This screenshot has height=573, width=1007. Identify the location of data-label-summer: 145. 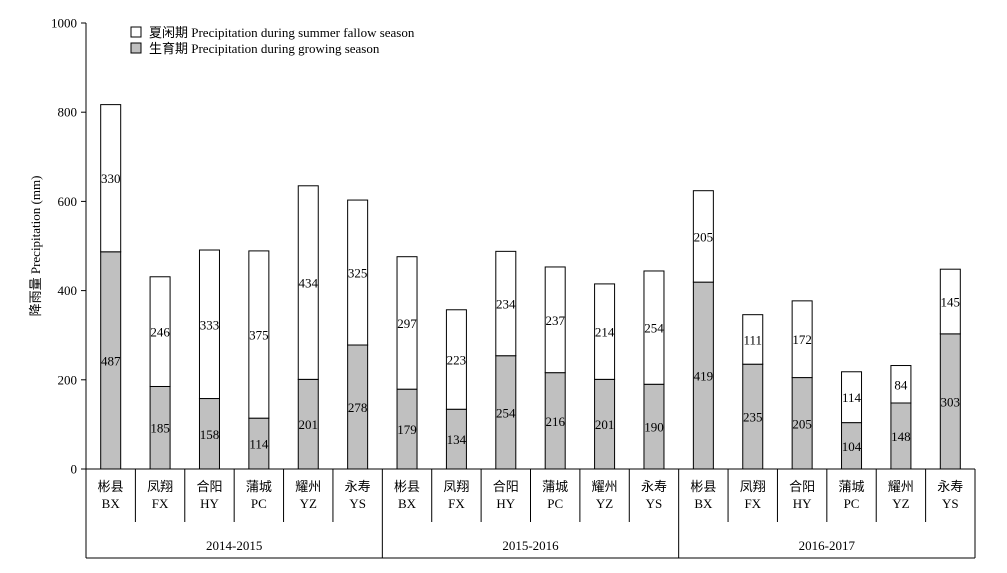
(951, 302).